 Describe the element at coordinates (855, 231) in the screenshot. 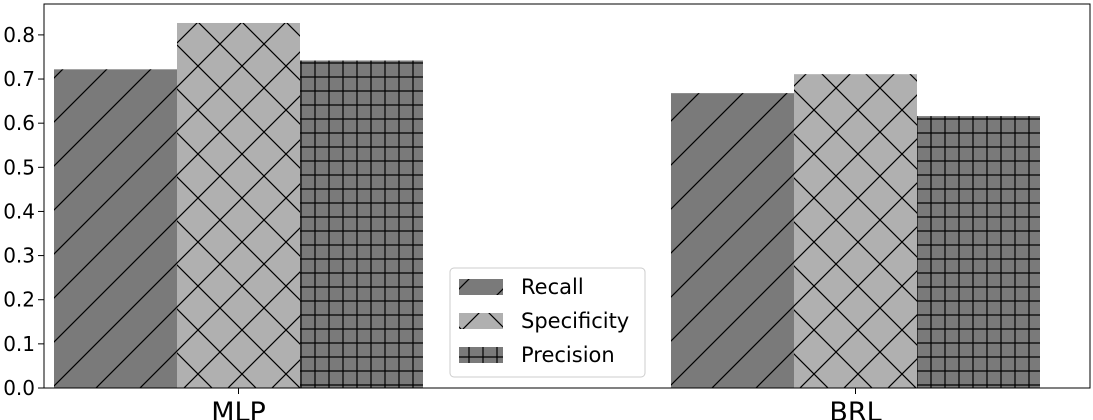

I see `bar-hatch-brl-specificity` at that location.